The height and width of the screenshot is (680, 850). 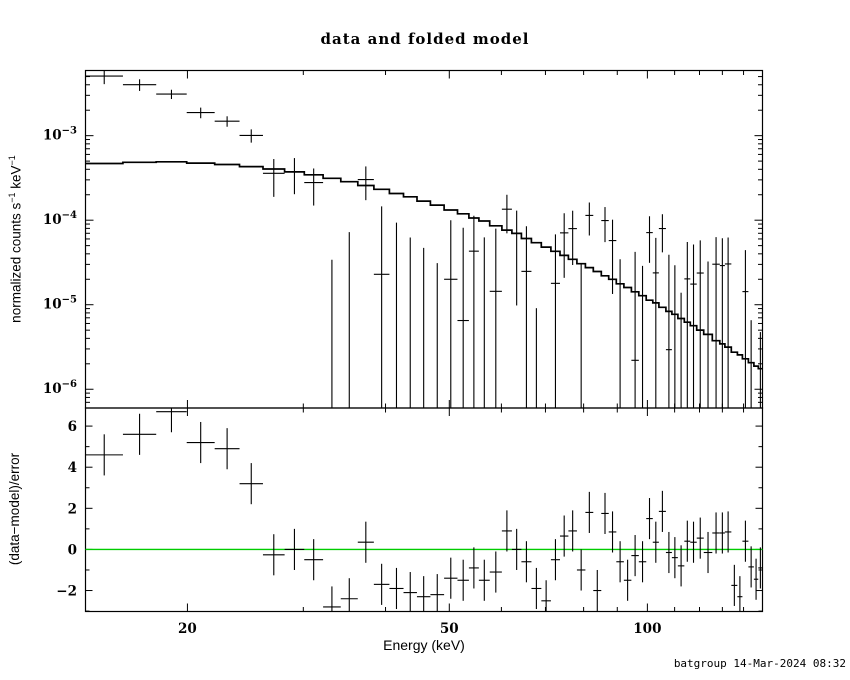 What do you see at coordinates (72, 550) in the screenshot?
I see `y2-tick-label: 0` at bounding box center [72, 550].